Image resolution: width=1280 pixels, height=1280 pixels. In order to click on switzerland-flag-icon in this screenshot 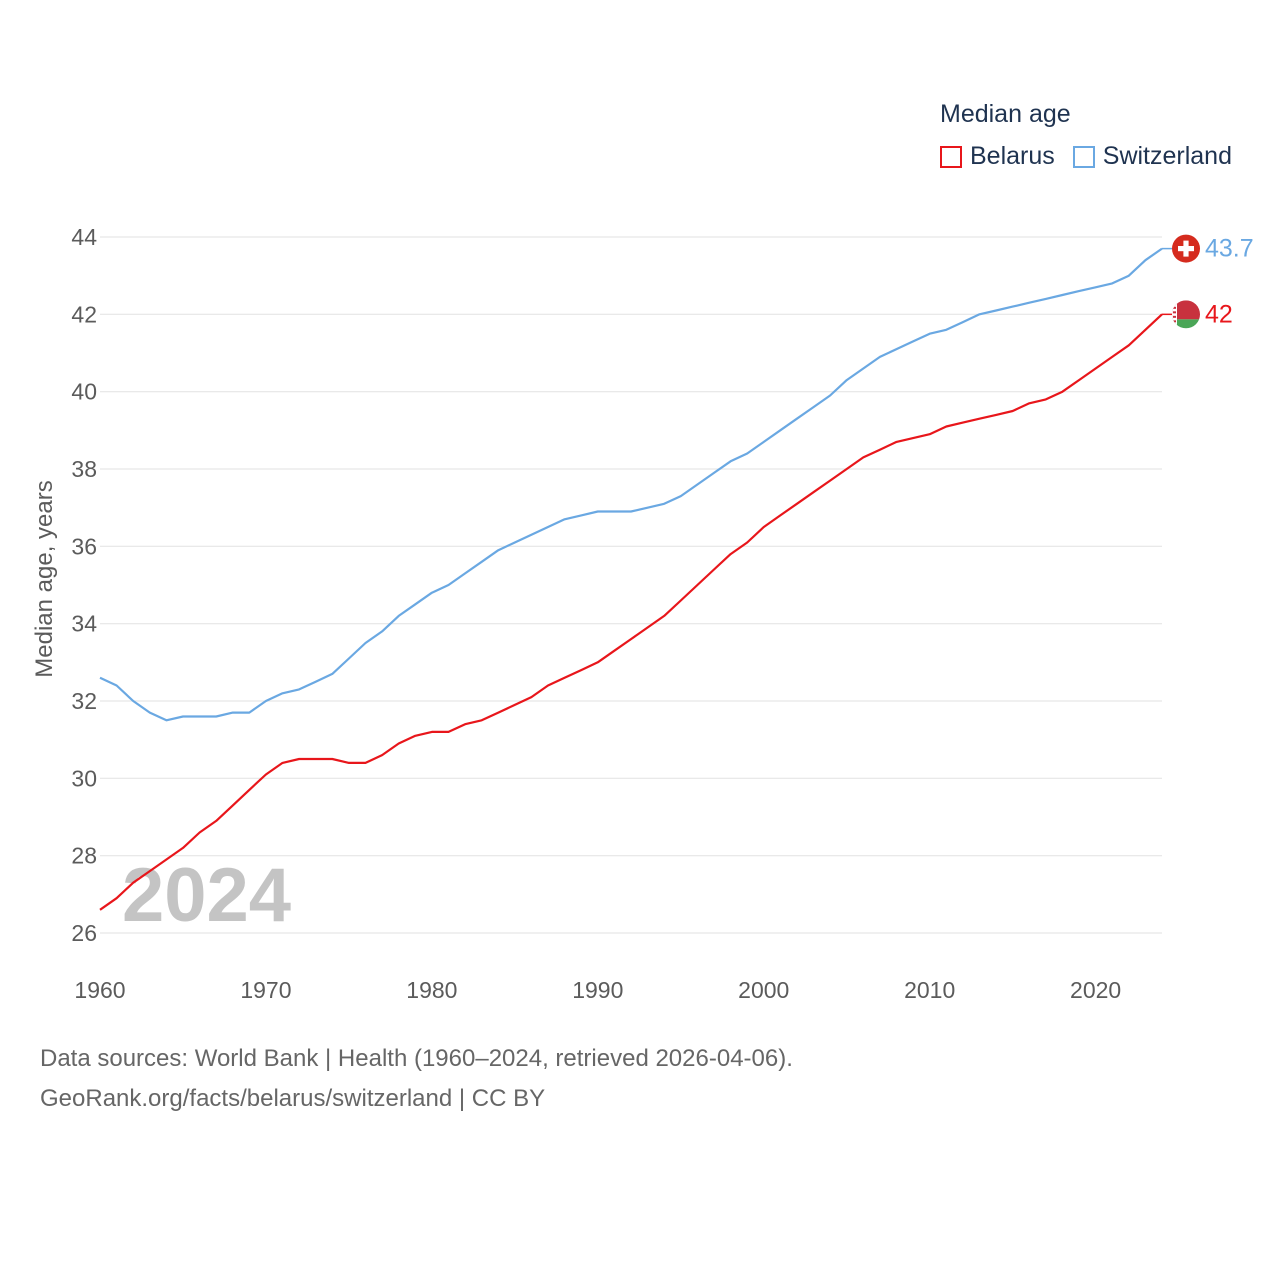, I will do `click(1186, 248)`.